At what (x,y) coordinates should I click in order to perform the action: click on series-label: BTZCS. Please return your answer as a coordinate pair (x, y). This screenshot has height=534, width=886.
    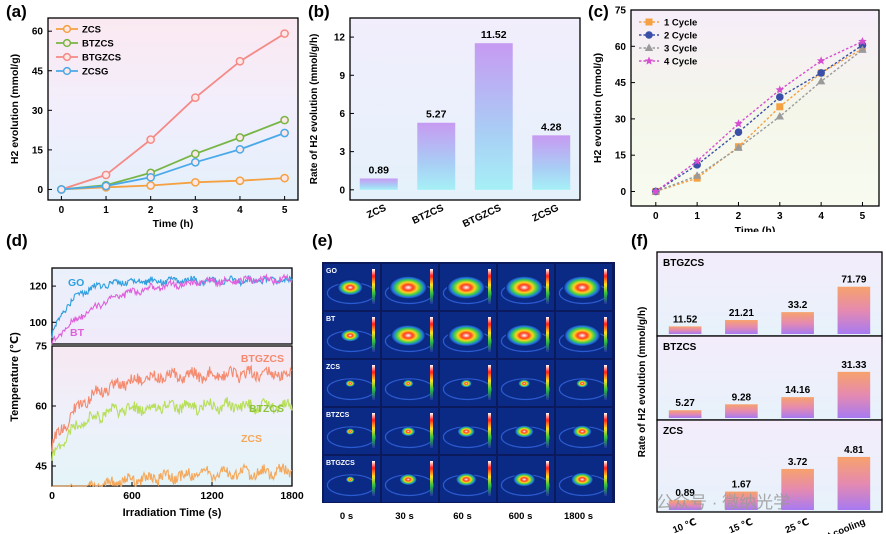
    Looking at the image, I should click on (266, 409).